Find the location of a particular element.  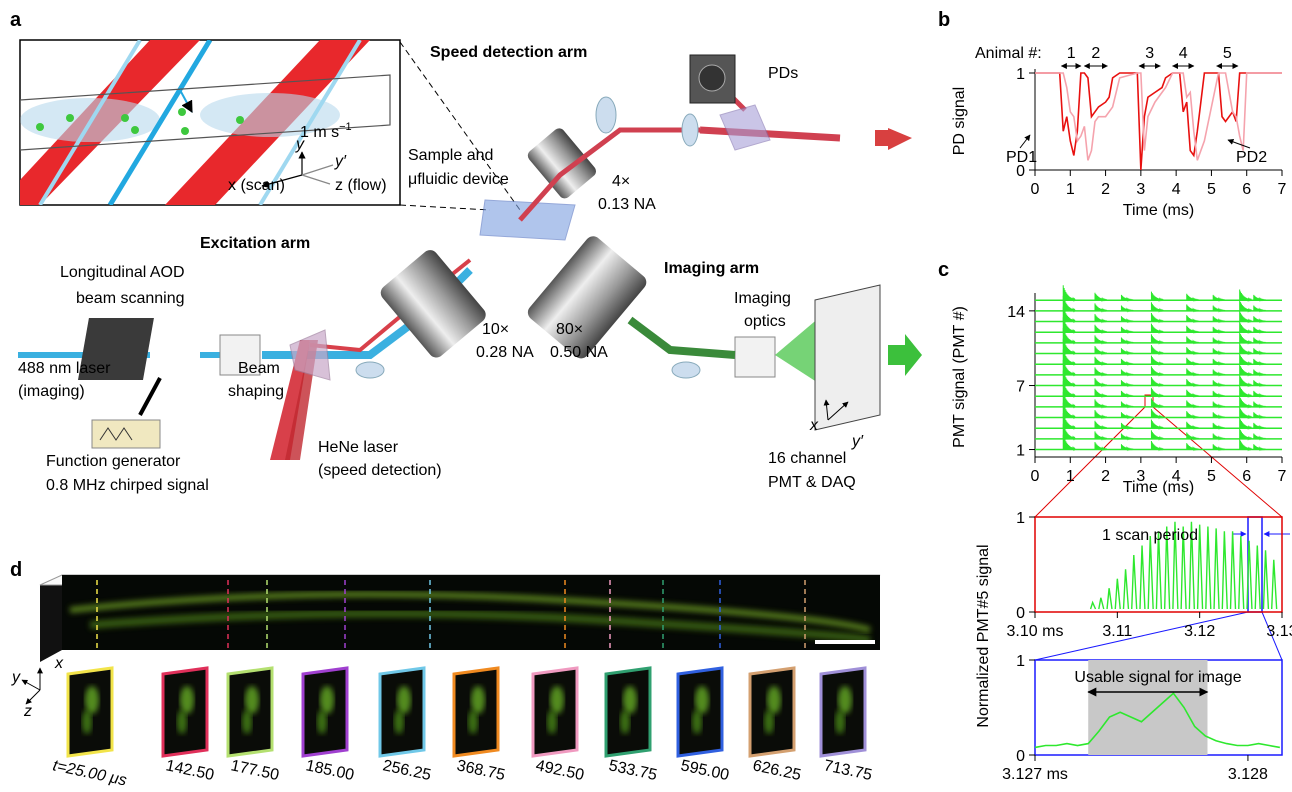

x-tick-label: 3 is located at coordinates (1140, 189).